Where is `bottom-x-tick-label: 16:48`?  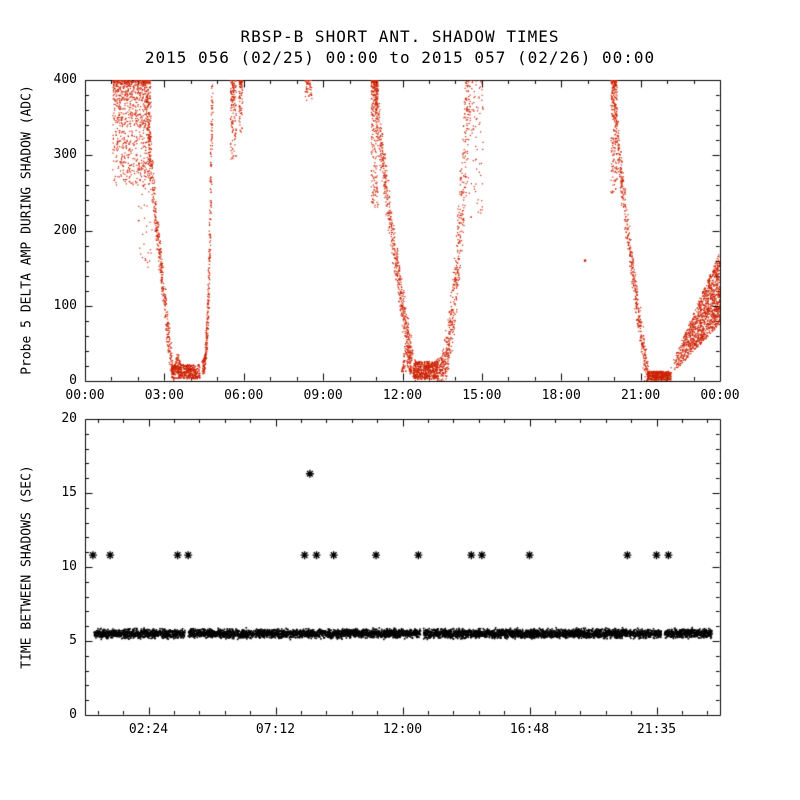
bottom-x-tick-label: 16:48 is located at coordinates (529, 729).